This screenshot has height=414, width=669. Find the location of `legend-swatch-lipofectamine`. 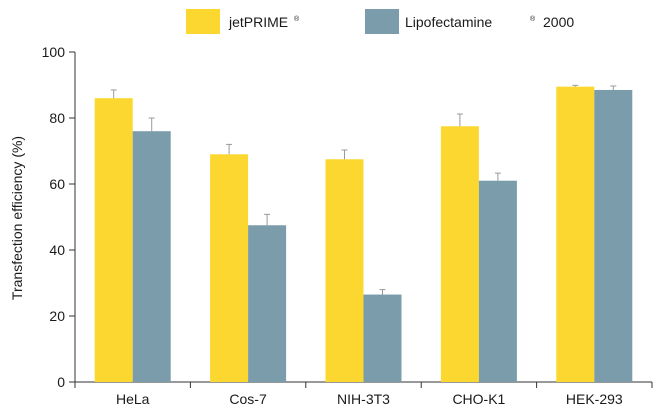

legend-swatch-lipofectamine is located at coordinates (382, 21).